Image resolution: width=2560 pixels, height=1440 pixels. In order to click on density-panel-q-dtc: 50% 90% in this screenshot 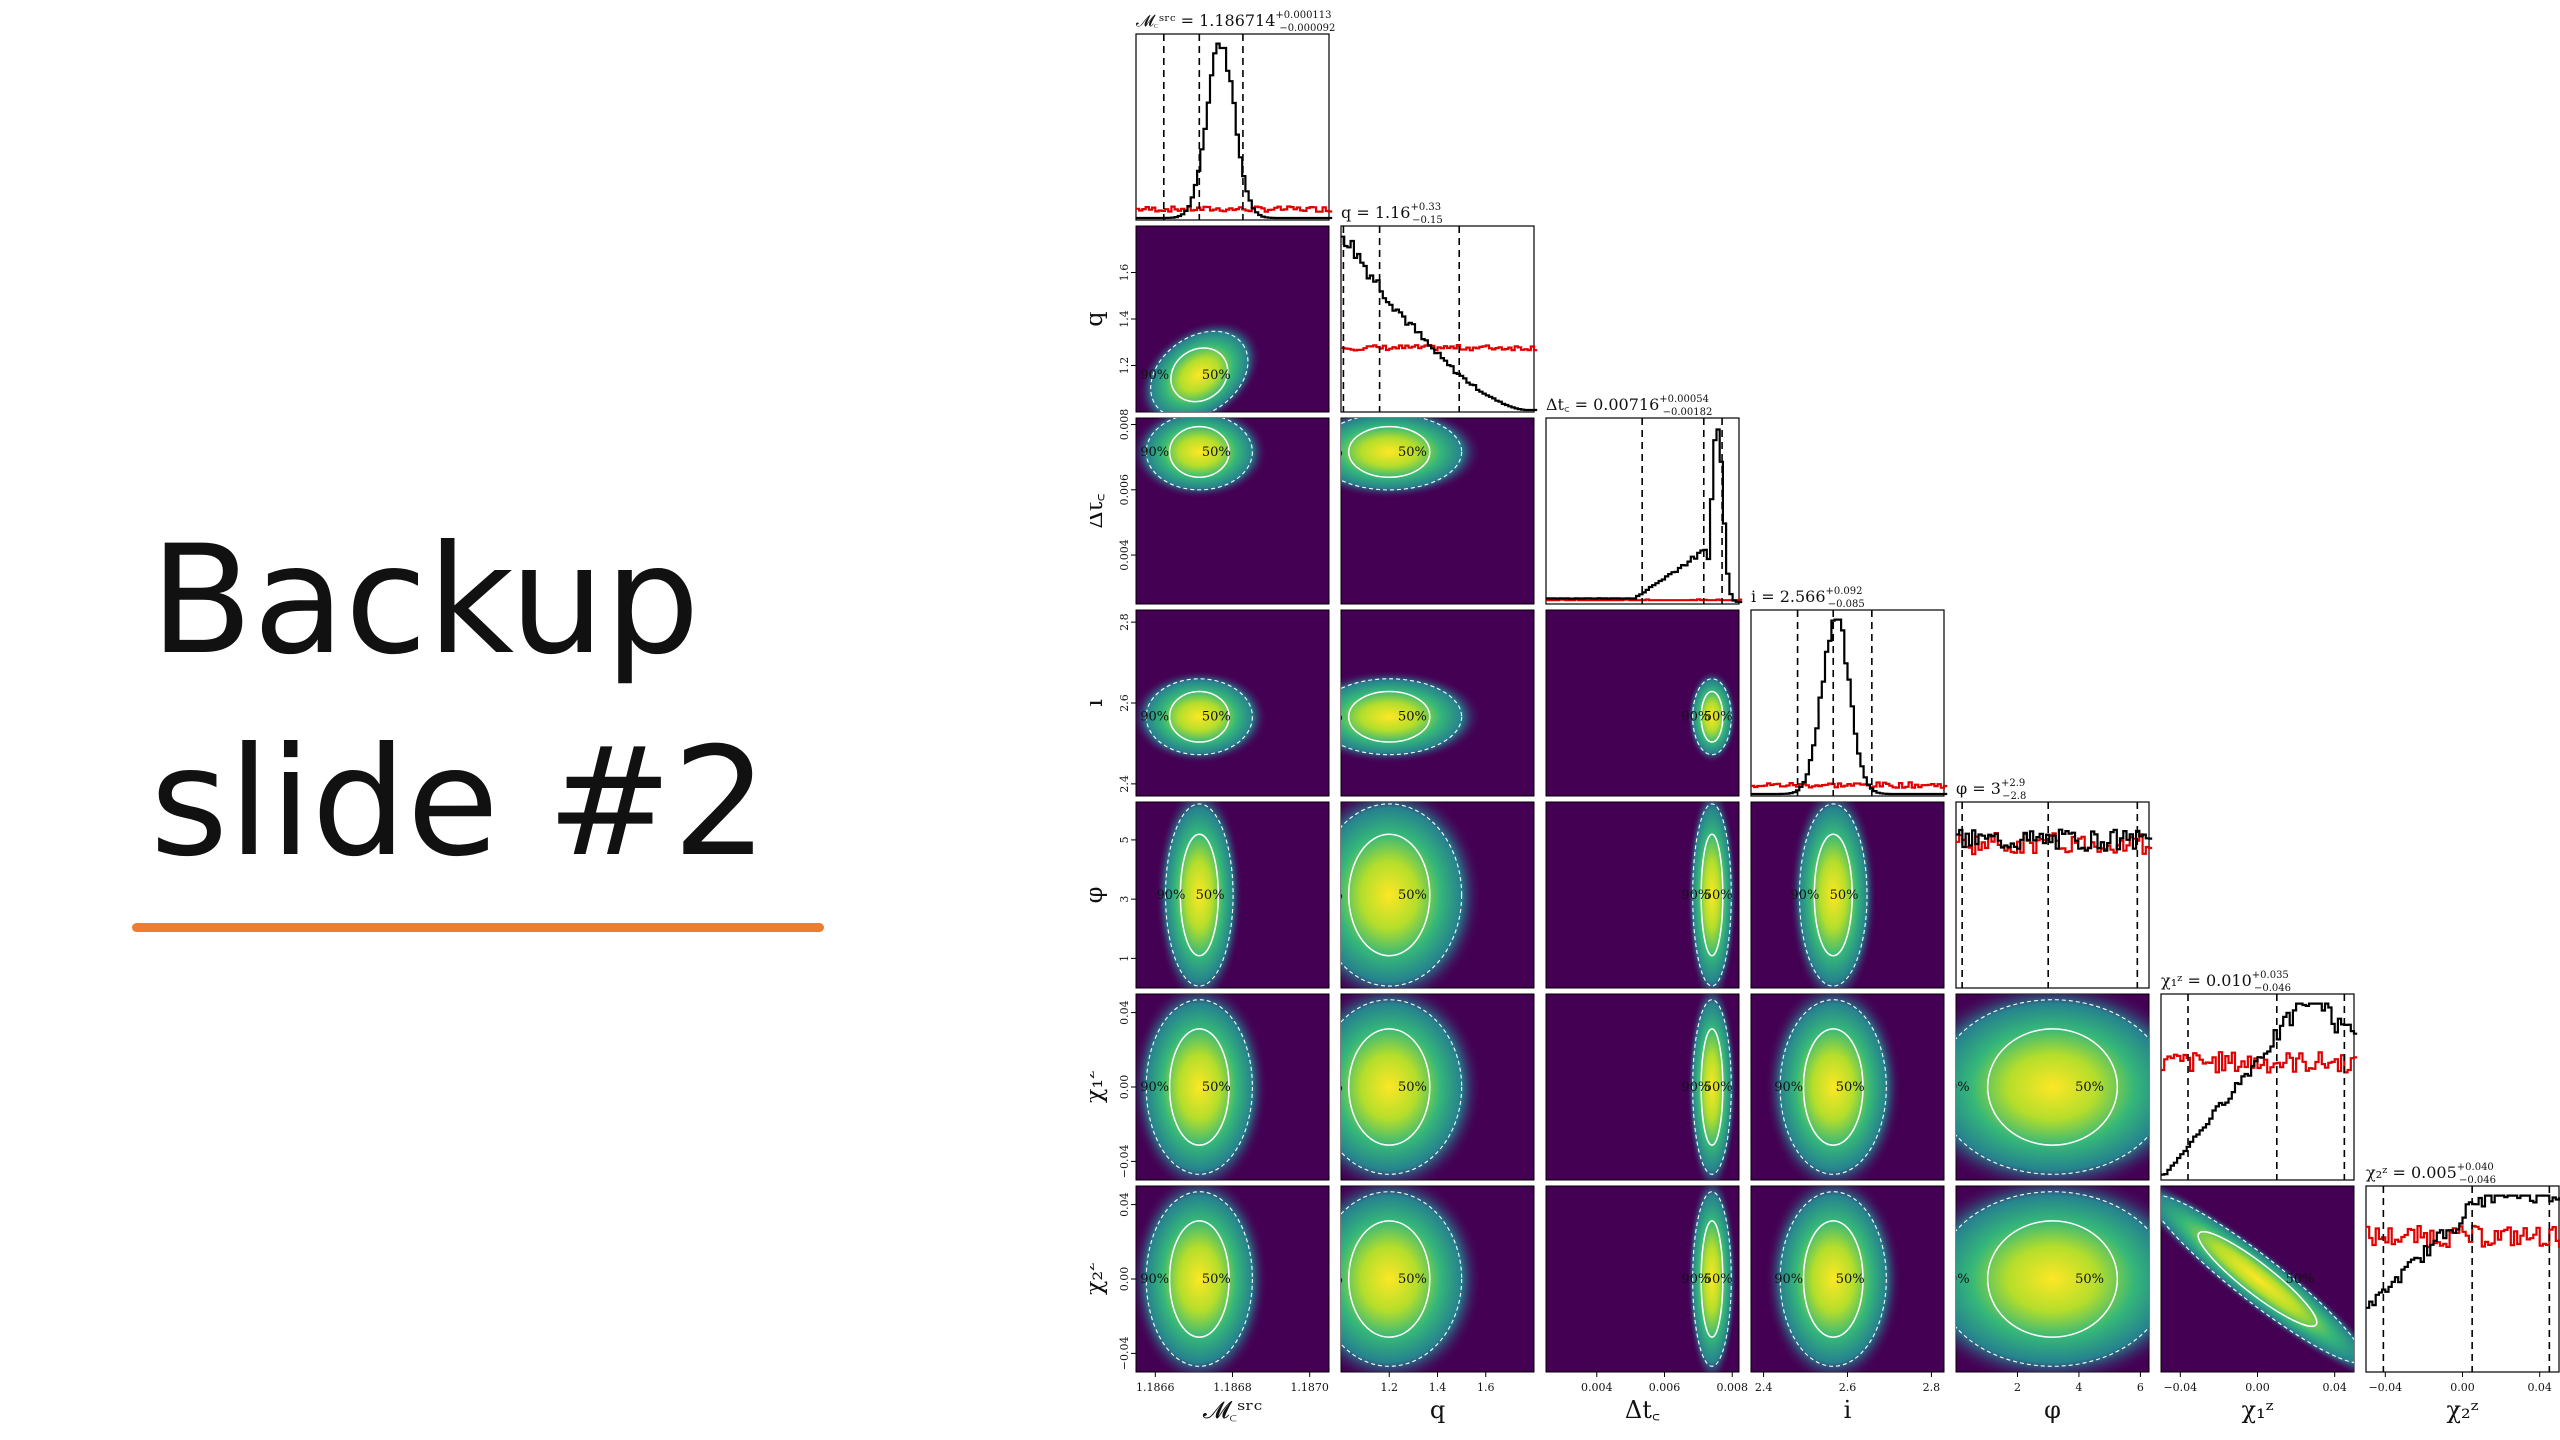, I will do `click(1424, 511)`.